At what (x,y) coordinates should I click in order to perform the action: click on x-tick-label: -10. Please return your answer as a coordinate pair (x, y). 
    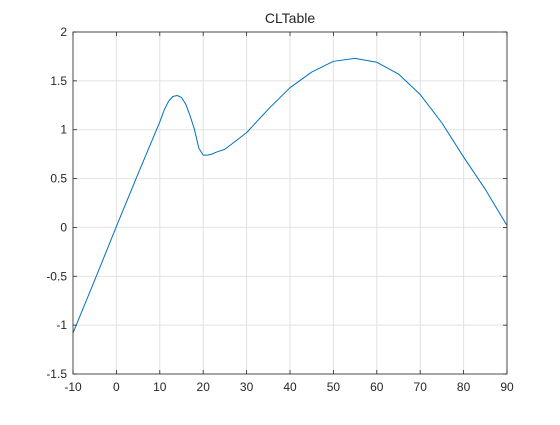
    Looking at the image, I should click on (73, 387).